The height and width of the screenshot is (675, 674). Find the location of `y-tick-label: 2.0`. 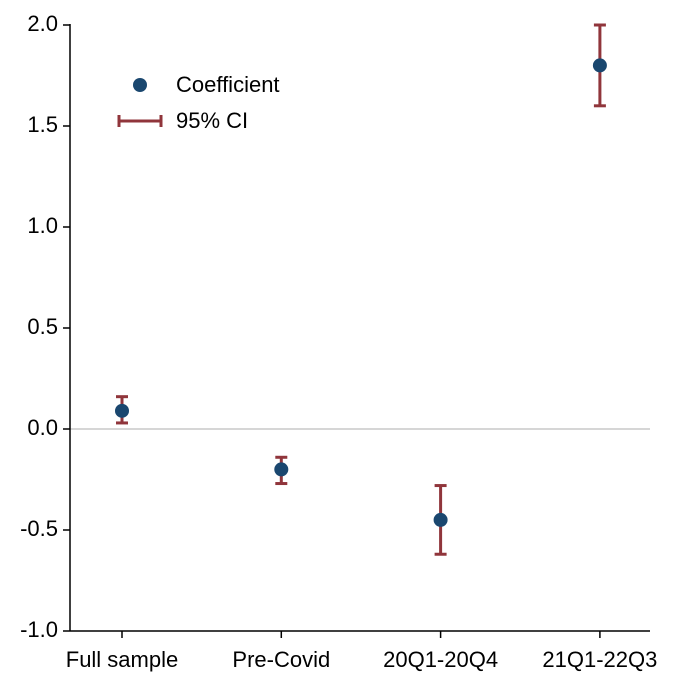

y-tick-label: 2.0 is located at coordinates (42, 23).